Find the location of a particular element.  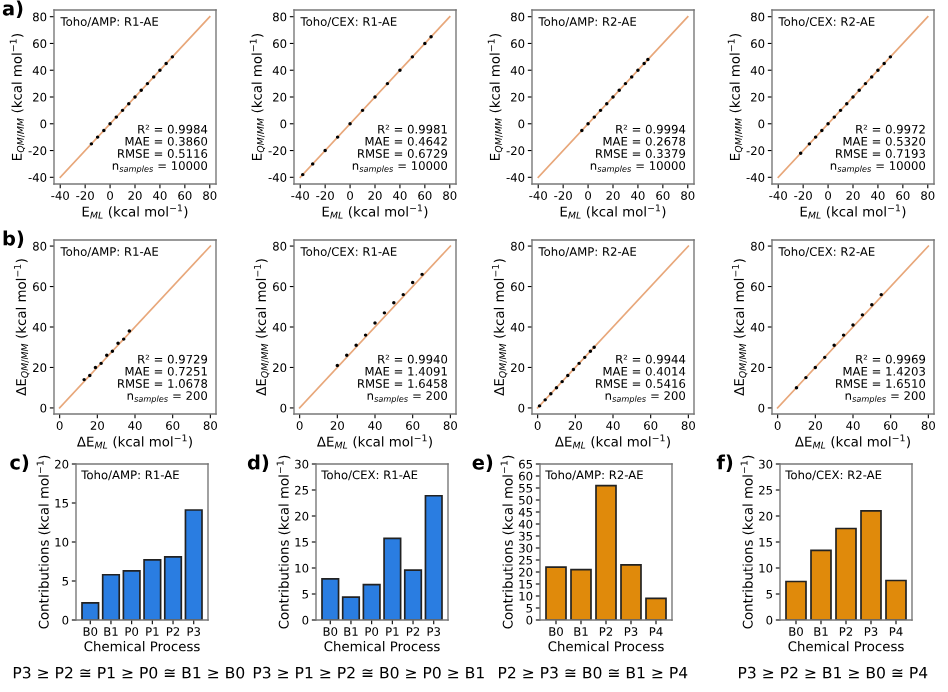

text: e) is located at coordinates (482, 463).